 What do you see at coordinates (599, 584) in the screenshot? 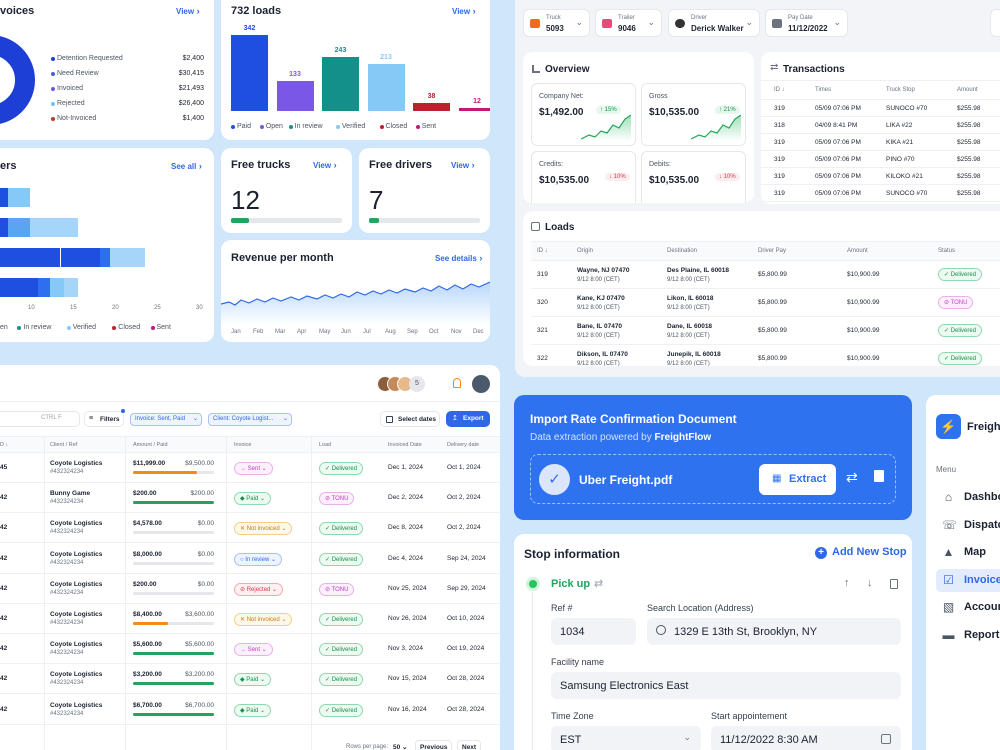
I see `pickup-swap-icon: ⇄` at bounding box center [599, 584].